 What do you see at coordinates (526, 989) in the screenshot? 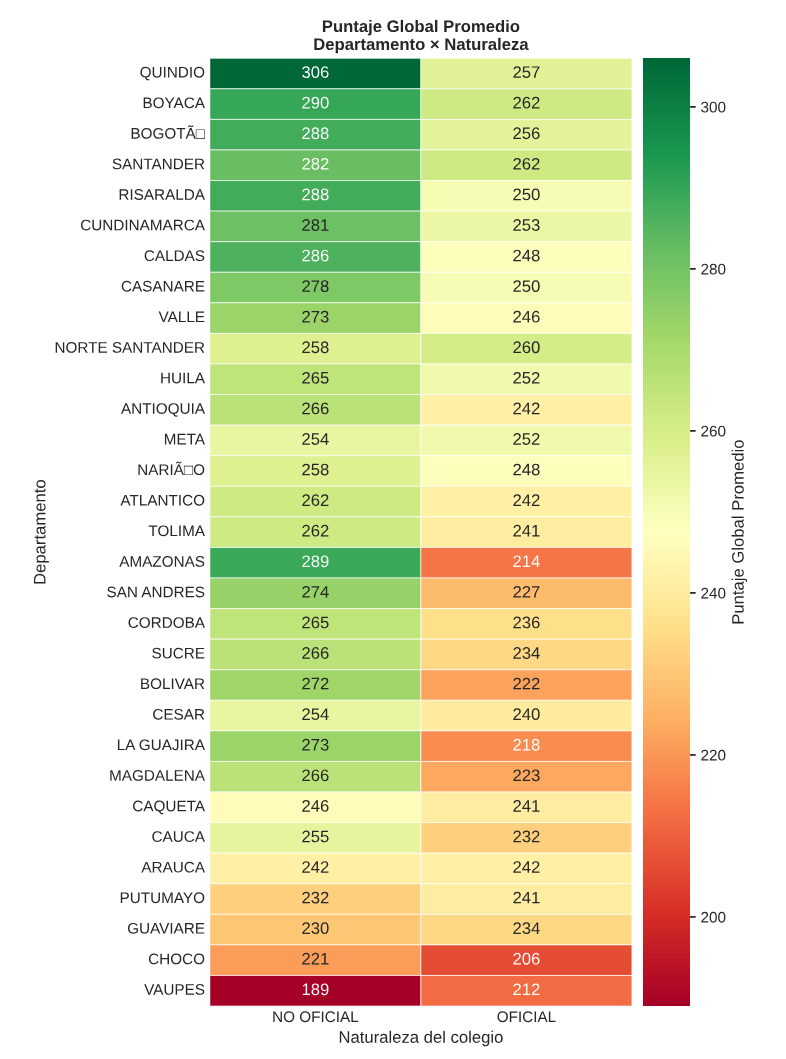
I see `data-label: 212` at bounding box center [526, 989].